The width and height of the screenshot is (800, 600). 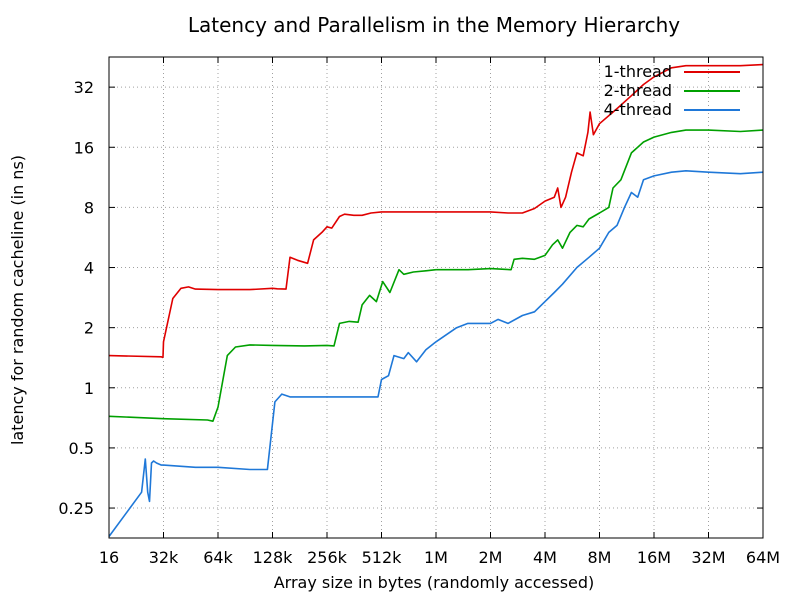 What do you see at coordinates (600, 557) in the screenshot?
I see `x-tick-label: 8M` at bounding box center [600, 557].